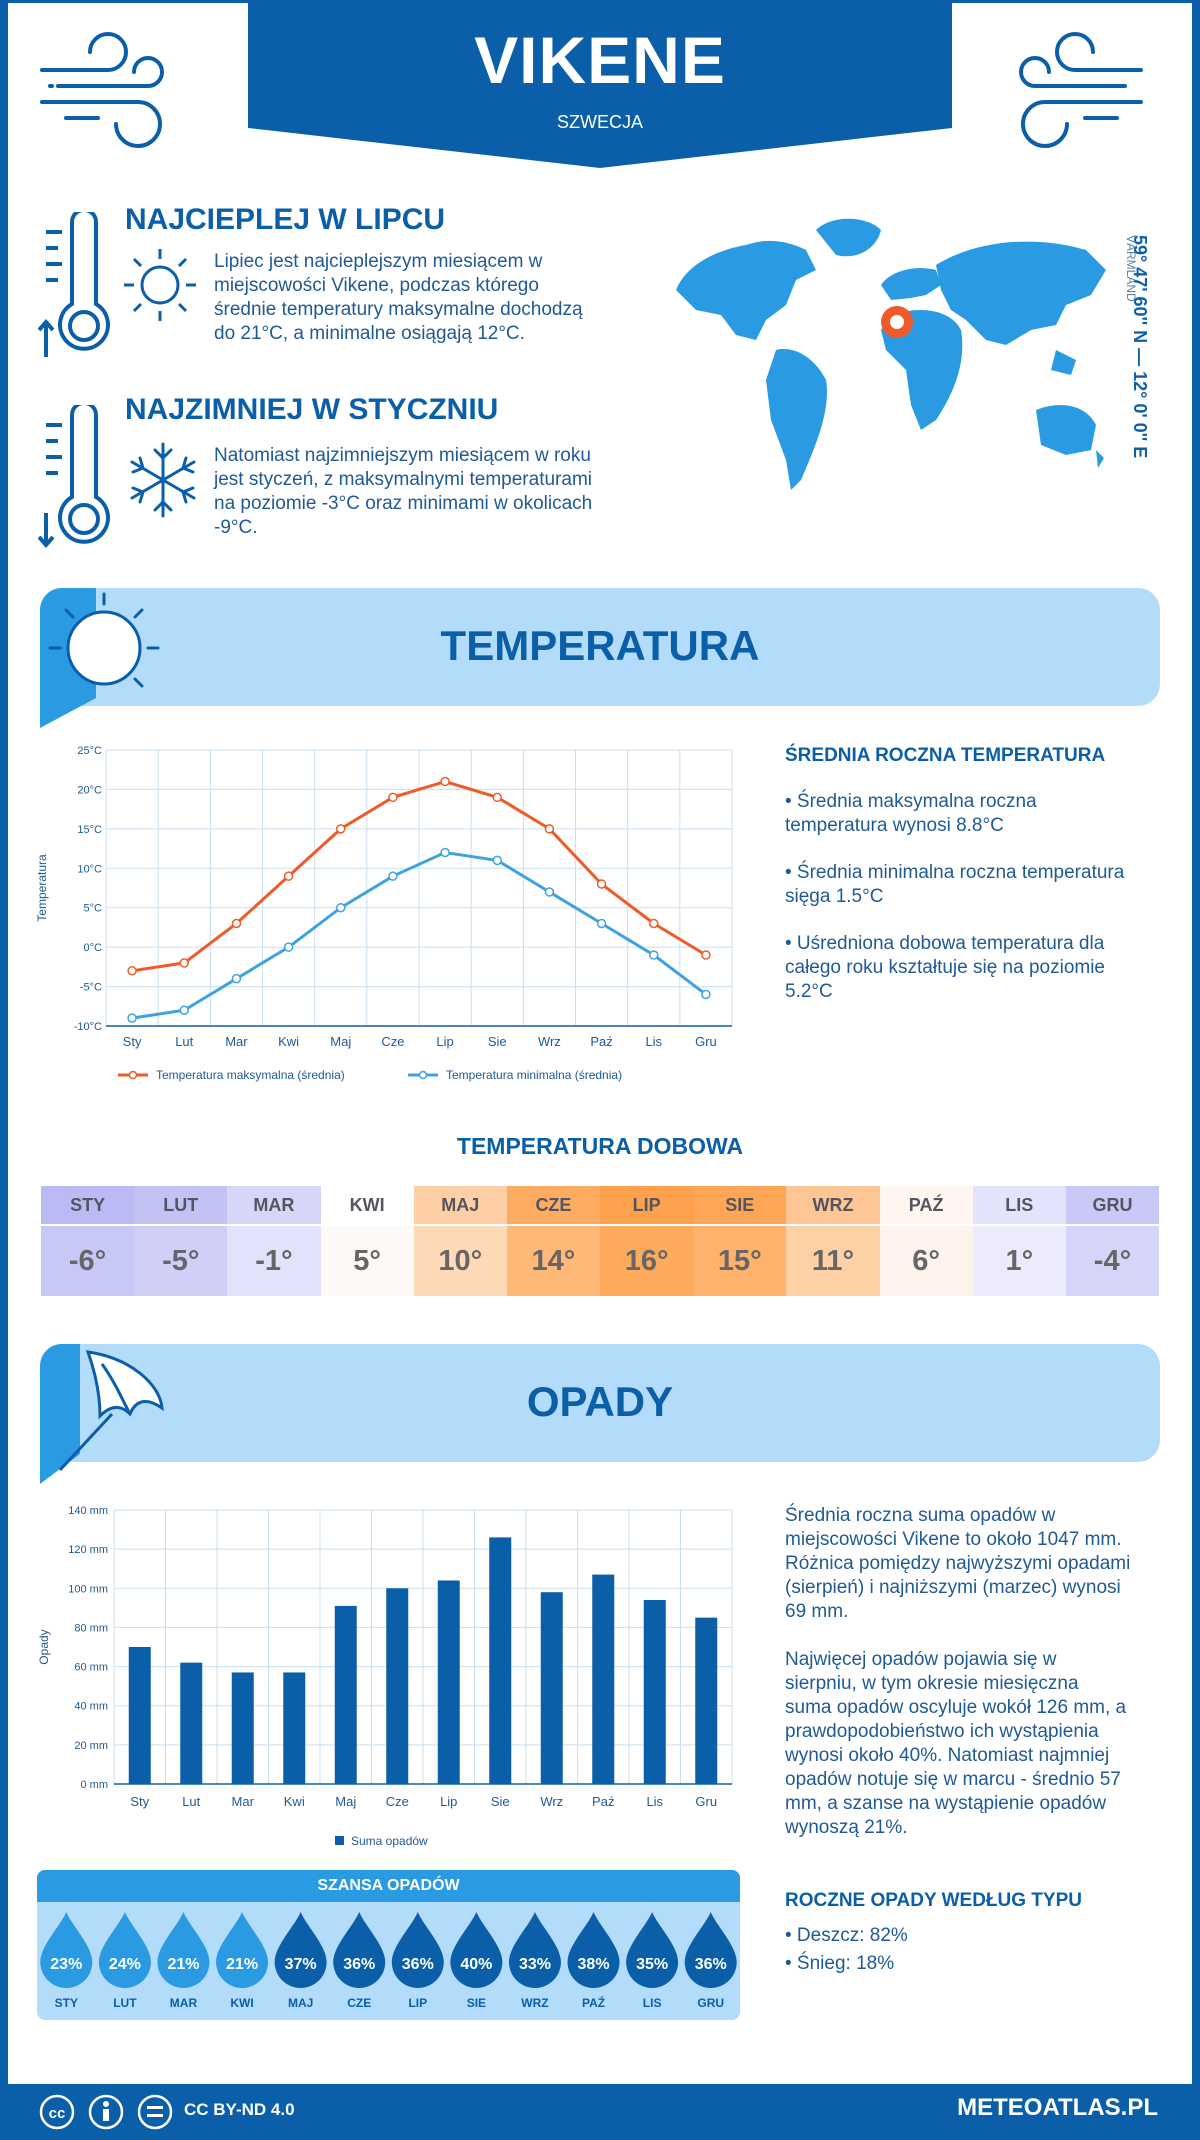 This screenshot has height=2140, width=1200. What do you see at coordinates (1112, 1205) in the screenshot?
I see `daily-temp-month: GRU` at bounding box center [1112, 1205].